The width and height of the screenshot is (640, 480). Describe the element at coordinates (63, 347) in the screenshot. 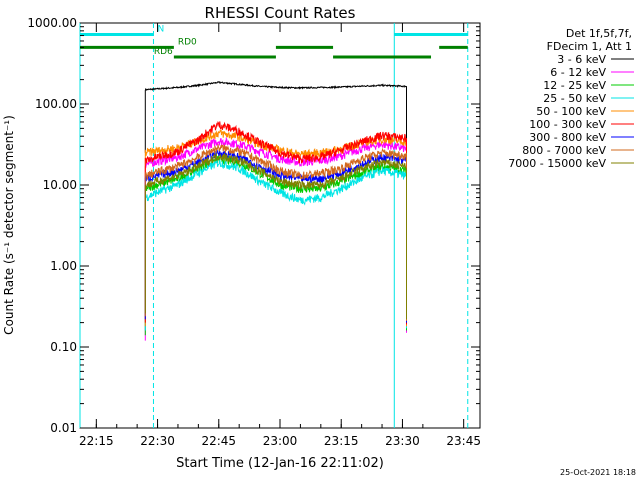

I see `y-tick-label-4: 0.10` at that location.